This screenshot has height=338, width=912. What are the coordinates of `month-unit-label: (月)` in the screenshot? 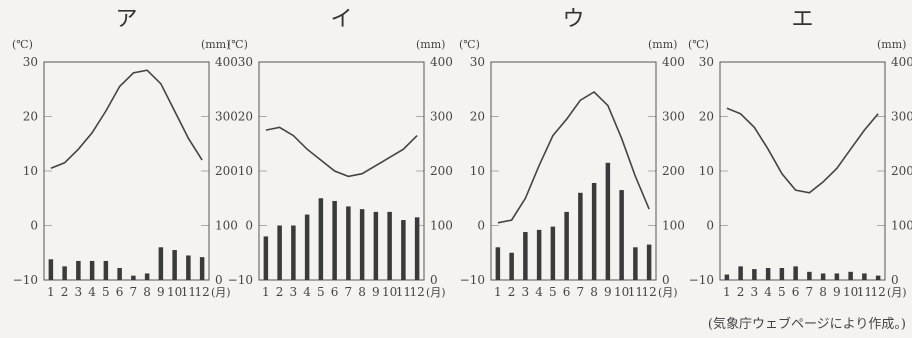 It's located at (668, 292).